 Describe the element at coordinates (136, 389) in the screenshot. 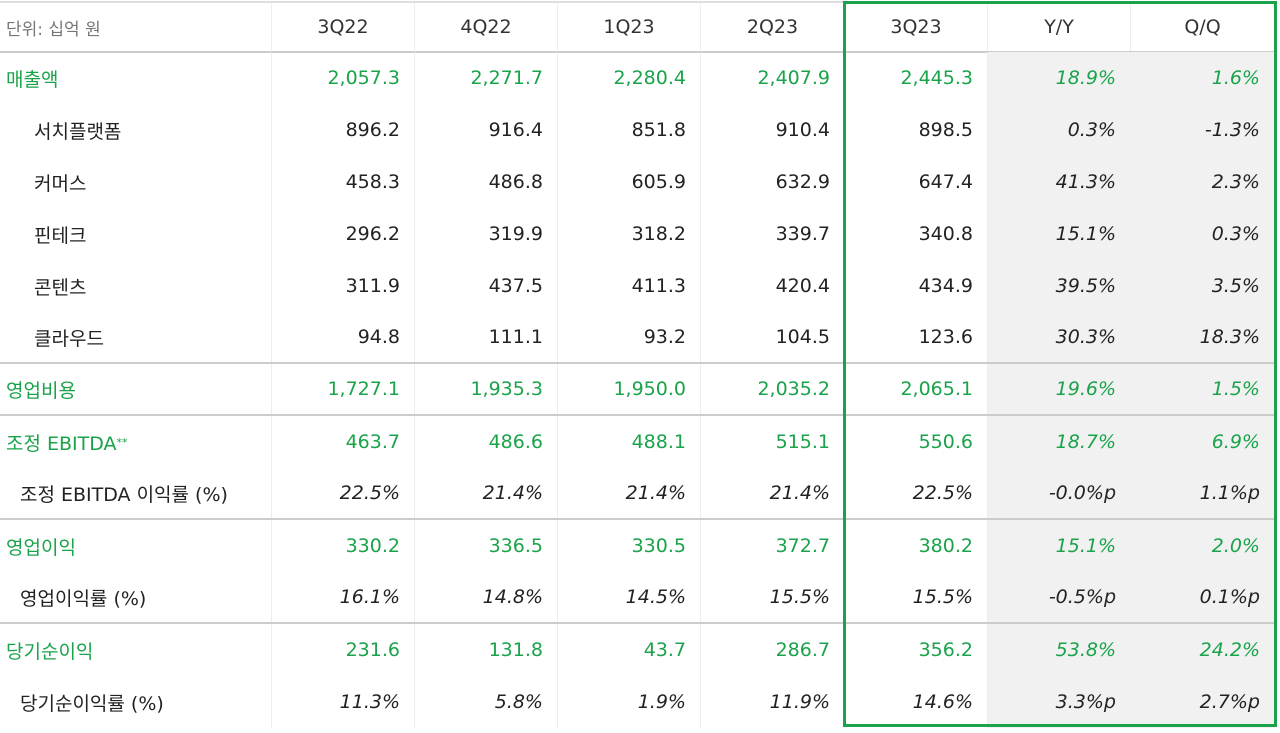

I see `row-label: 영업비용` at that location.